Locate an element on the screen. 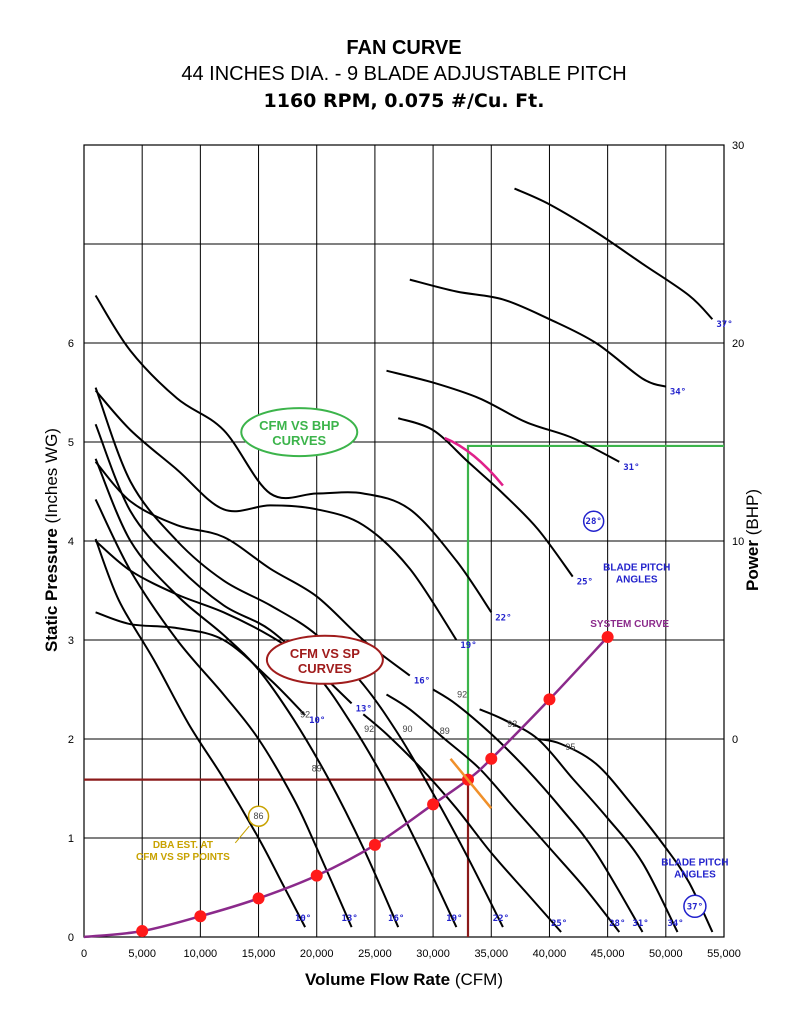 The width and height of the screenshot is (809, 1024). y-tick-label: 0 is located at coordinates (71, 938).